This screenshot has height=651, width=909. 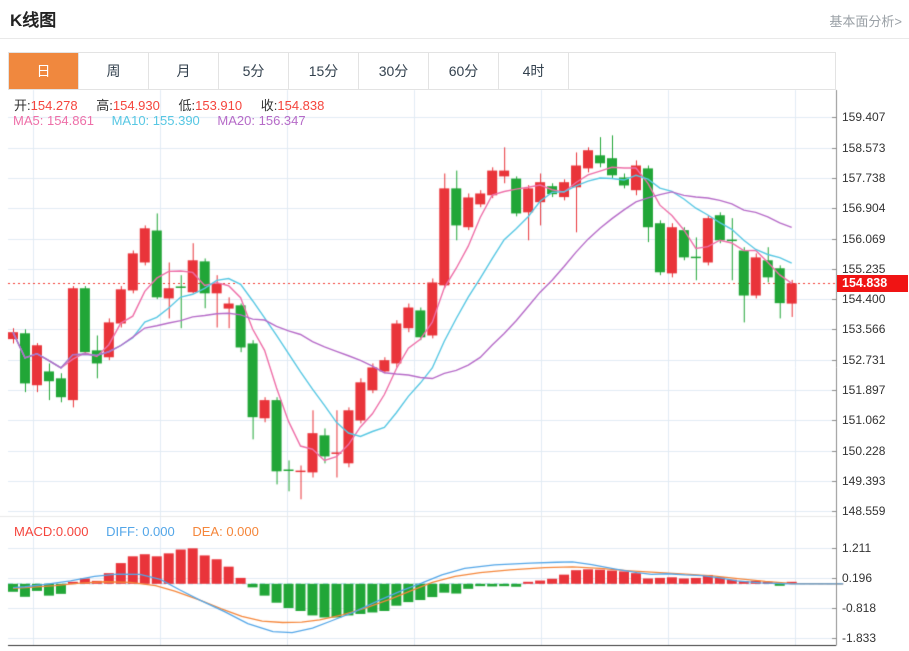 What do you see at coordinates (864, 147) in the screenshot?
I see `price-axis-label: 158.573` at bounding box center [864, 147].